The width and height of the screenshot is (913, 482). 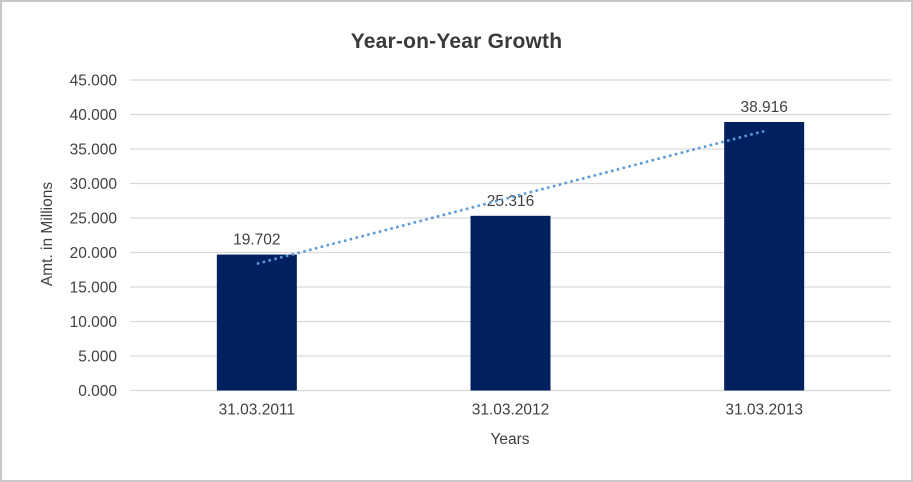 What do you see at coordinates (763, 107) in the screenshot?
I see `bar-value-label: 38.916` at bounding box center [763, 107].